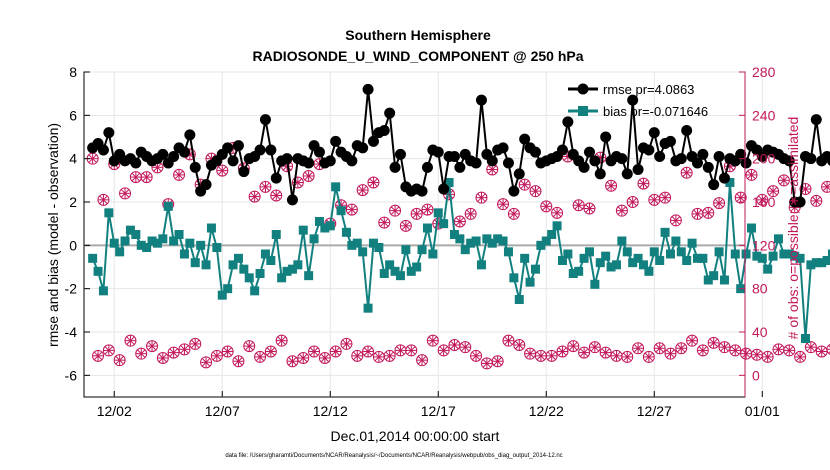 The width and height of the screenshot is (830, 470). Describe the element at coordinates (418, 35) in the screenshot. I see `chart-title: Southern Hemisphere` at that location.